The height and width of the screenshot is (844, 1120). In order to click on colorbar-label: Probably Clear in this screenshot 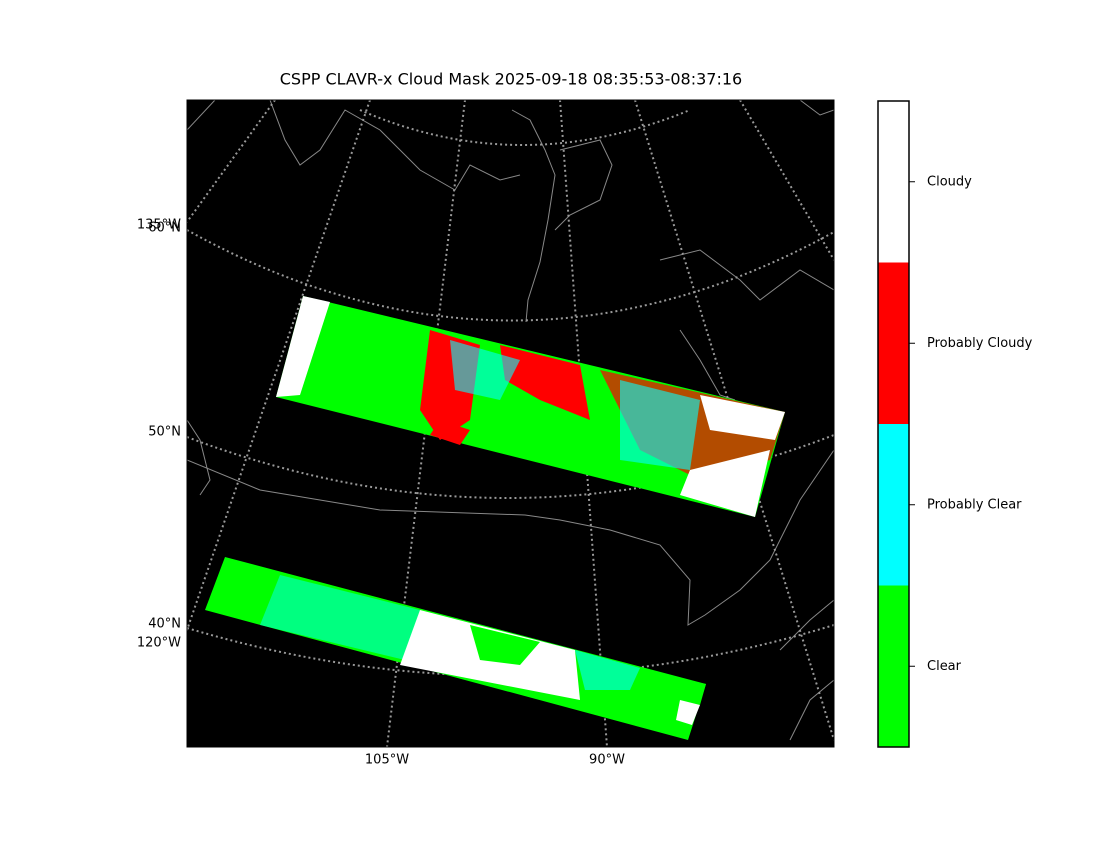, I will do `click(974, 504)`.